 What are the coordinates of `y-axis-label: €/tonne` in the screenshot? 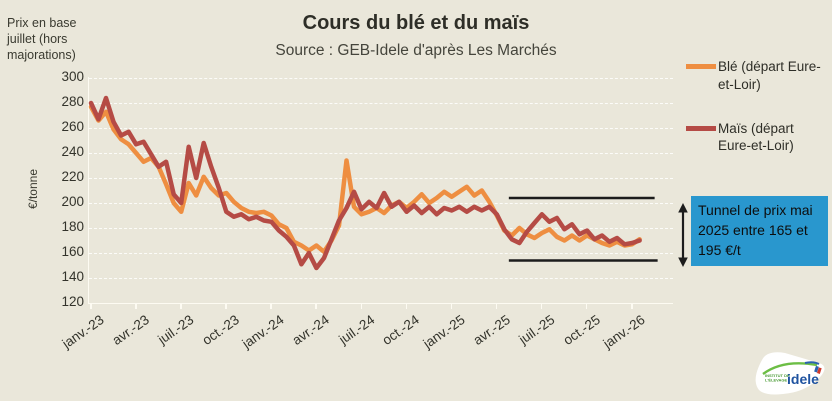 It's located at (33, 189).